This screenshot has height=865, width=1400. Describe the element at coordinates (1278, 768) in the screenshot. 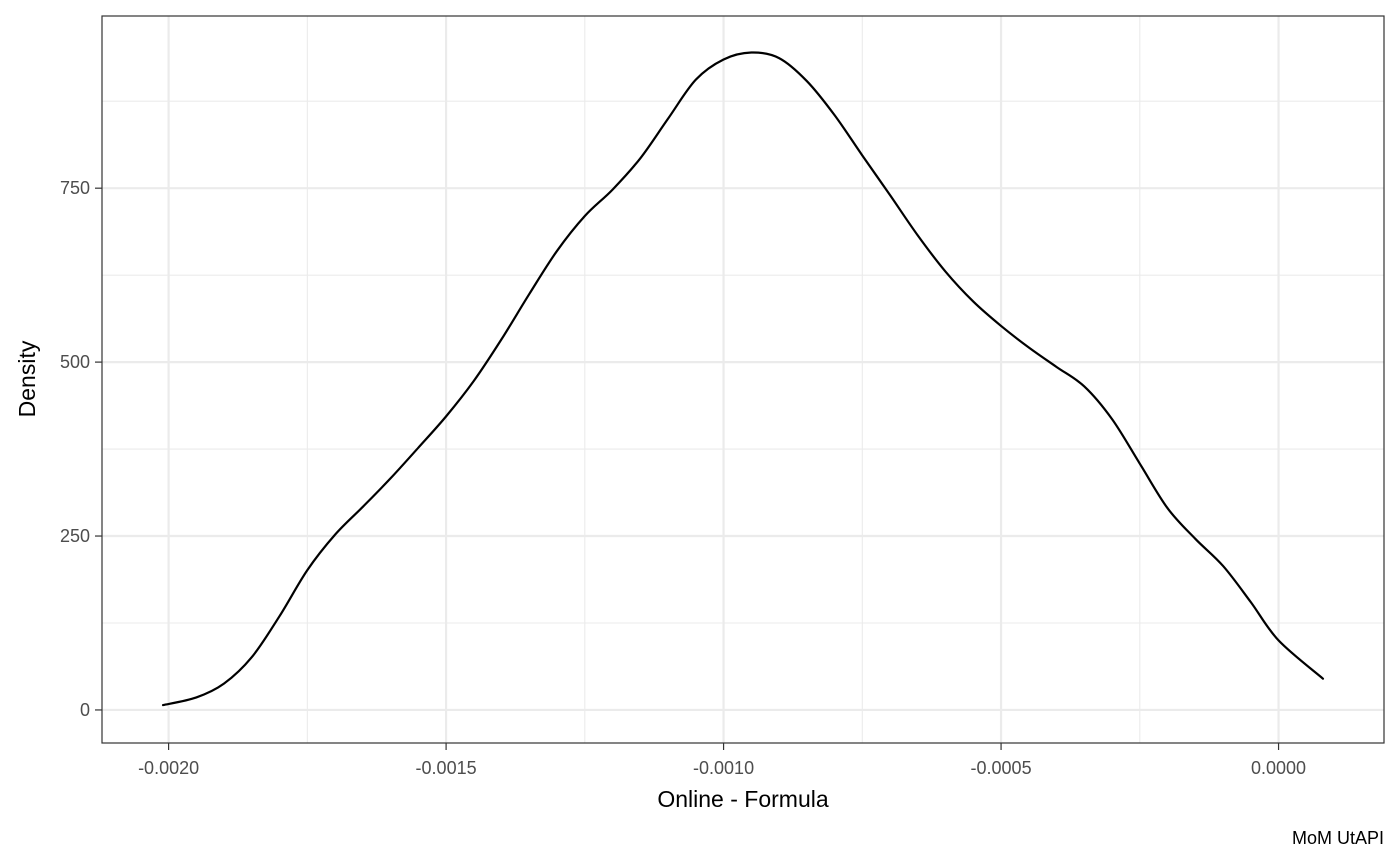

I see `x-tick-label: 0.0000` at that location.